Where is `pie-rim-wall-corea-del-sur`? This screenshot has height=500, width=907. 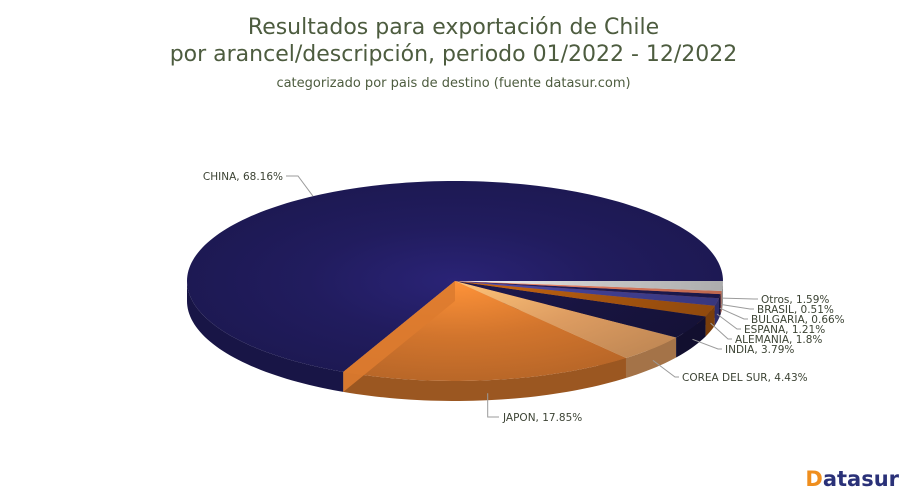
pie-rim-wall-corea-del-sur is located at coordinates (651, 358).